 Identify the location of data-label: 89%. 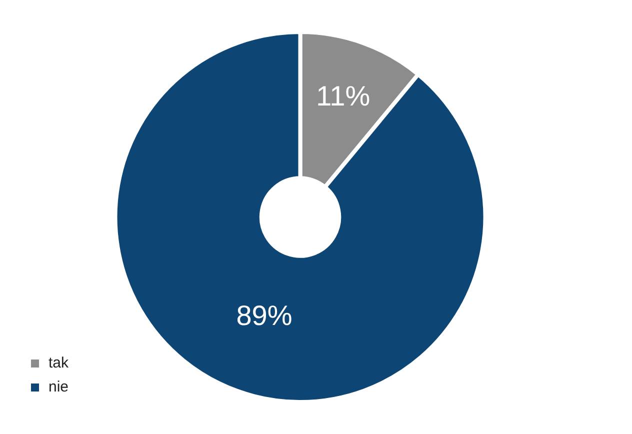
(264, 315).